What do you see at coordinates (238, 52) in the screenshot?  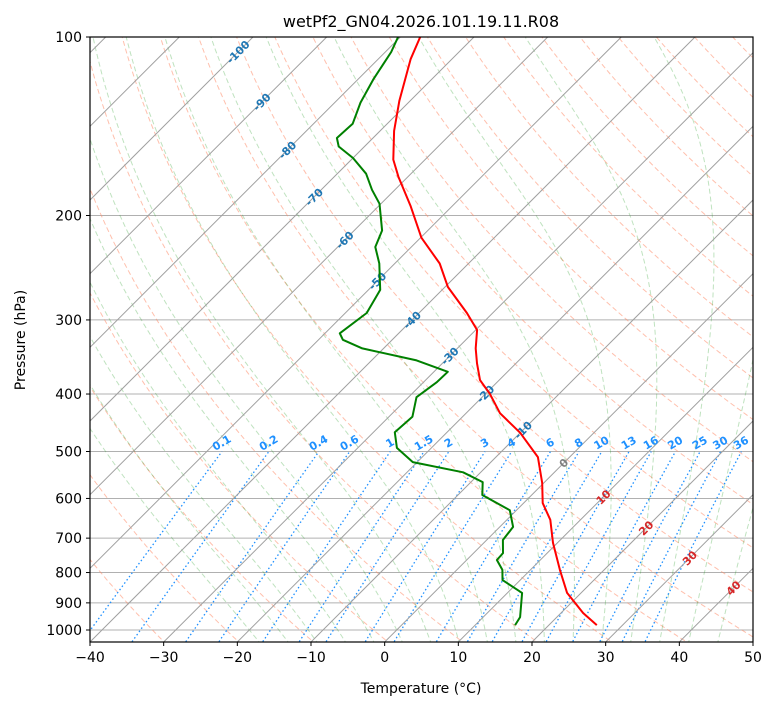 I see `isotherm-label: -100` at bounding box center [238, 52].